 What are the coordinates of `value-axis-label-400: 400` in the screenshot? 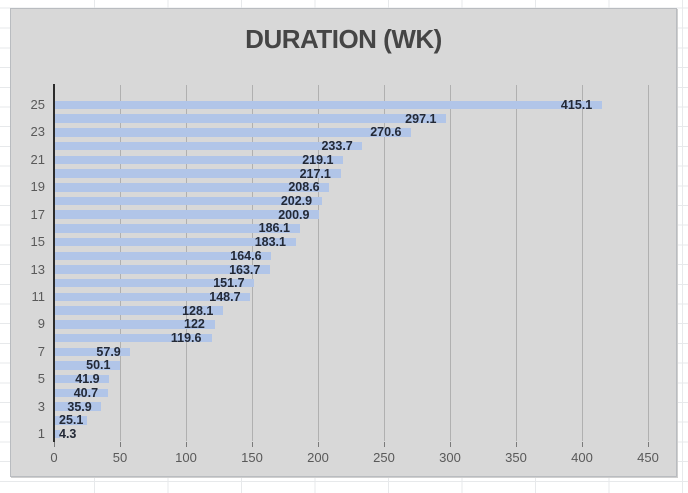 It's located at (582, 457).